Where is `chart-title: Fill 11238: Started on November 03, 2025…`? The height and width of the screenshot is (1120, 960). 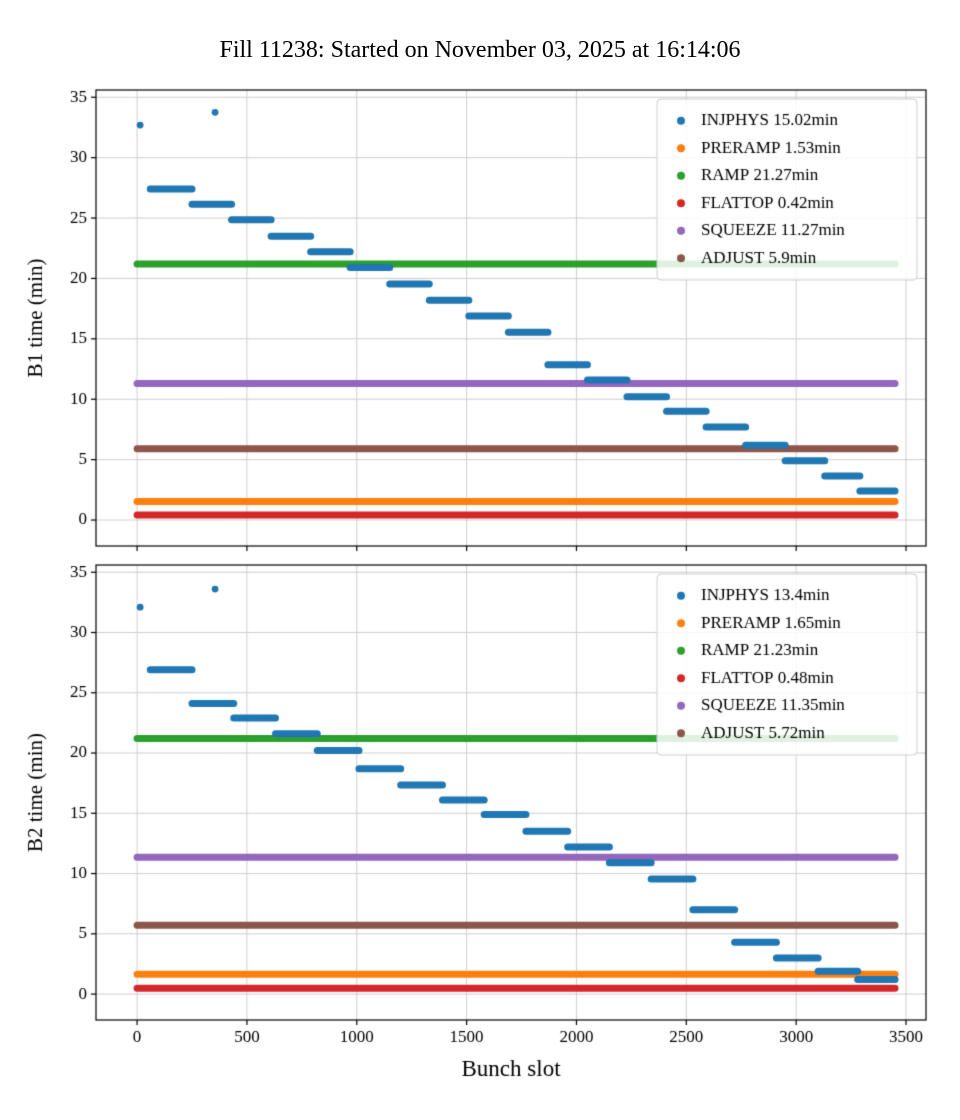 chart-title: Fill 11238: Started on November 03, 2025… is located at coordinates (480, 50).